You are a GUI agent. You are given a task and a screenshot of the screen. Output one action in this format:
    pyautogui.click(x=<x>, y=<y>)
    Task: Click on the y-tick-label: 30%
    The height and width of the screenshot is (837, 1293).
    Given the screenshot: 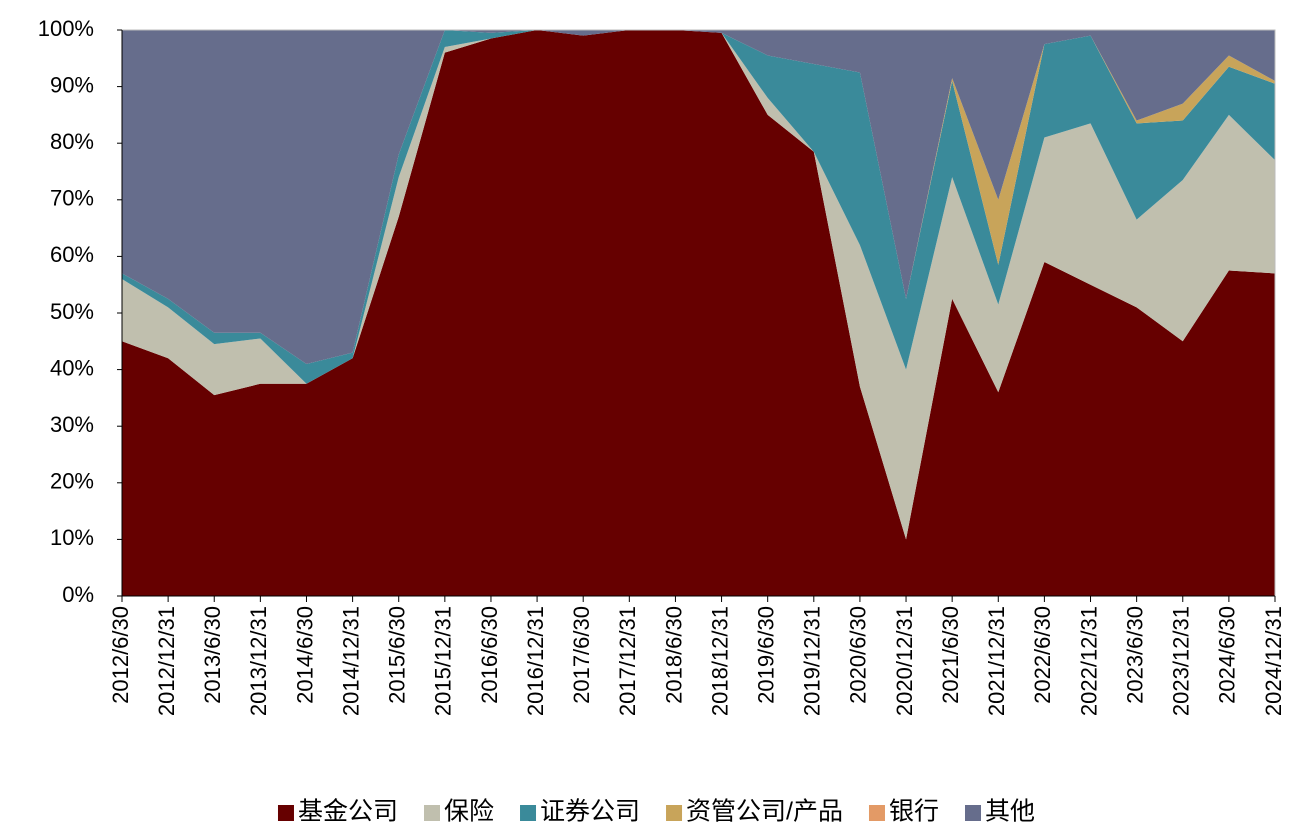 What is the action you would take?
    pyautogui.click(x=72, y=424)
    